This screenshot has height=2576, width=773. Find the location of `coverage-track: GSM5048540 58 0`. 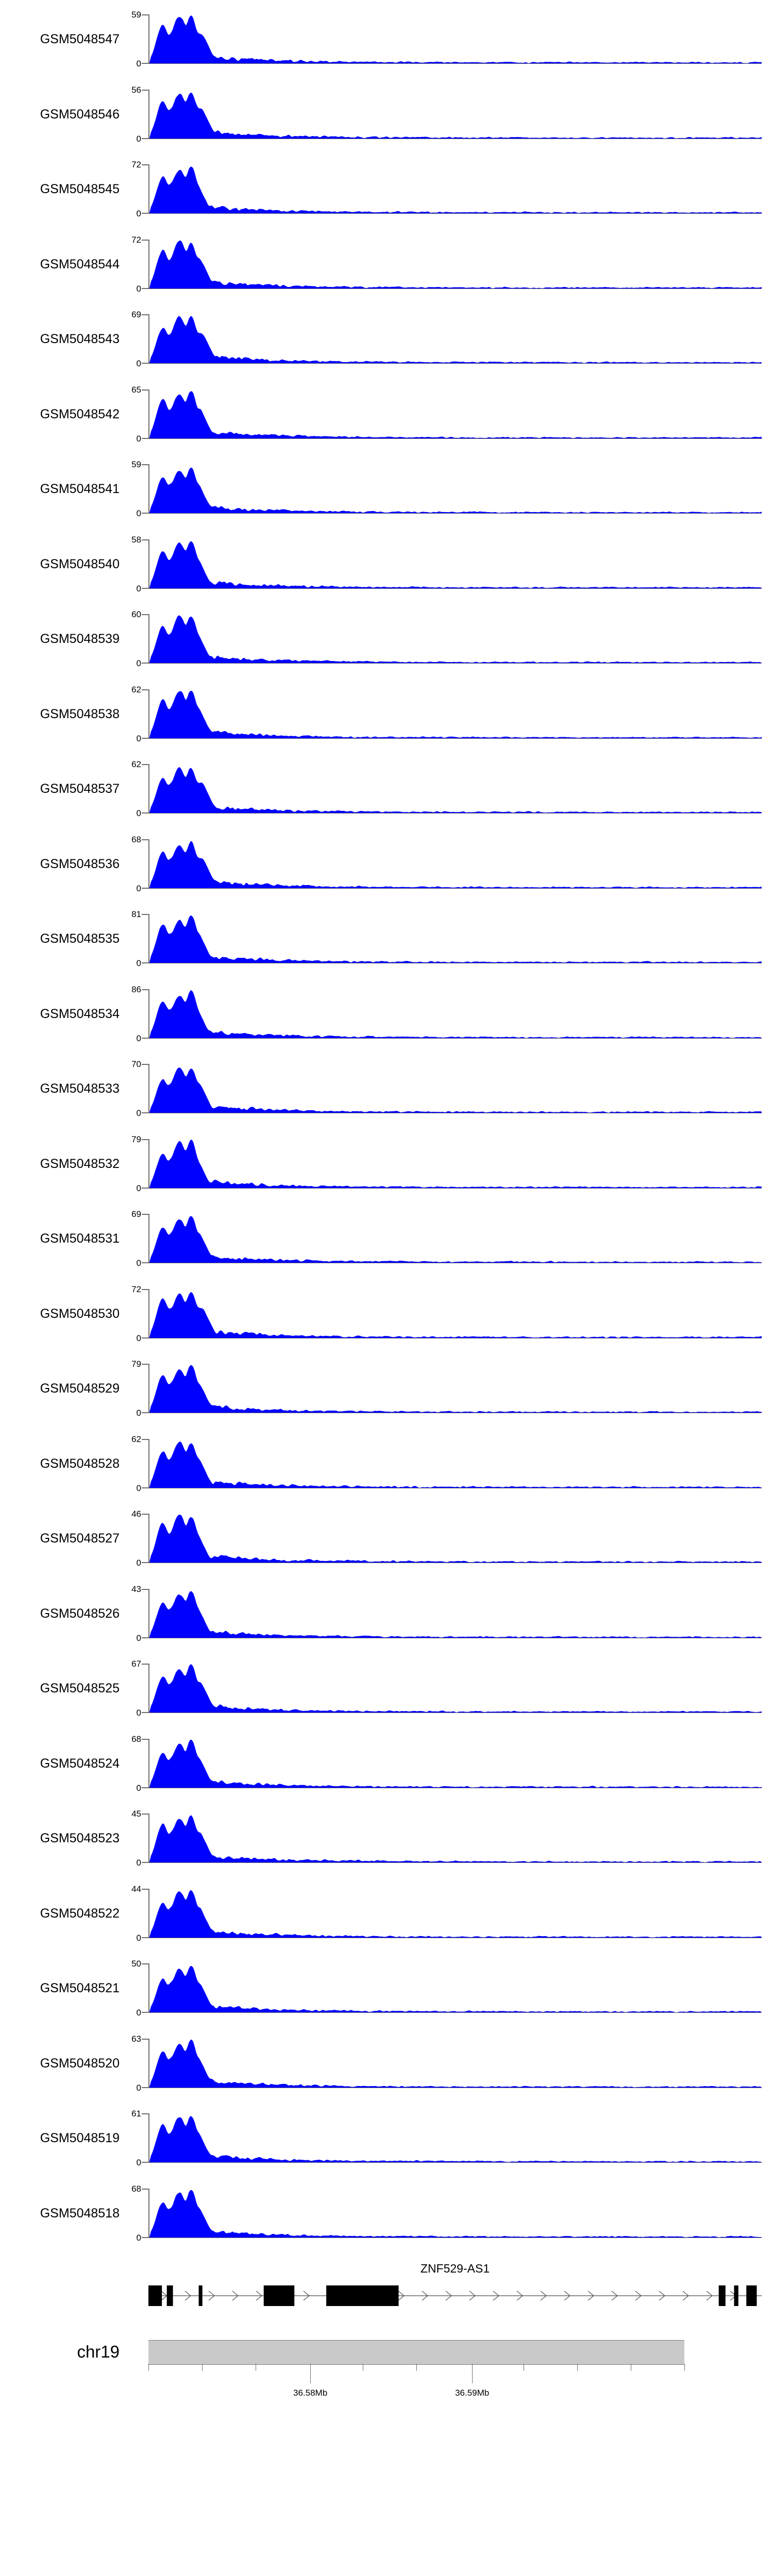

coverage-track: GSM5048540 58 0 is located at coordinates (386, 564).